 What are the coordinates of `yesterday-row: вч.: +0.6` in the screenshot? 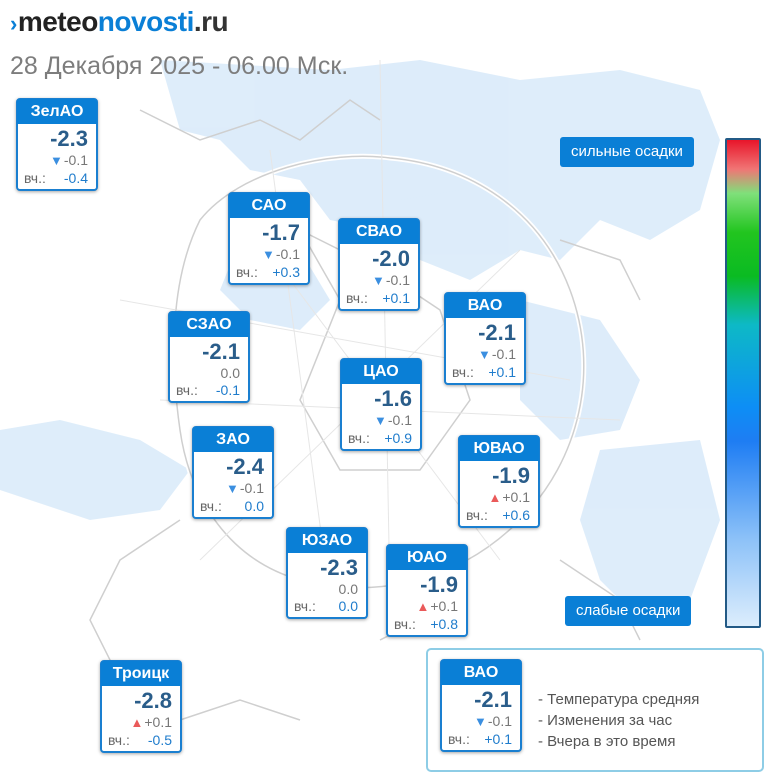 It's located at (499, 516).